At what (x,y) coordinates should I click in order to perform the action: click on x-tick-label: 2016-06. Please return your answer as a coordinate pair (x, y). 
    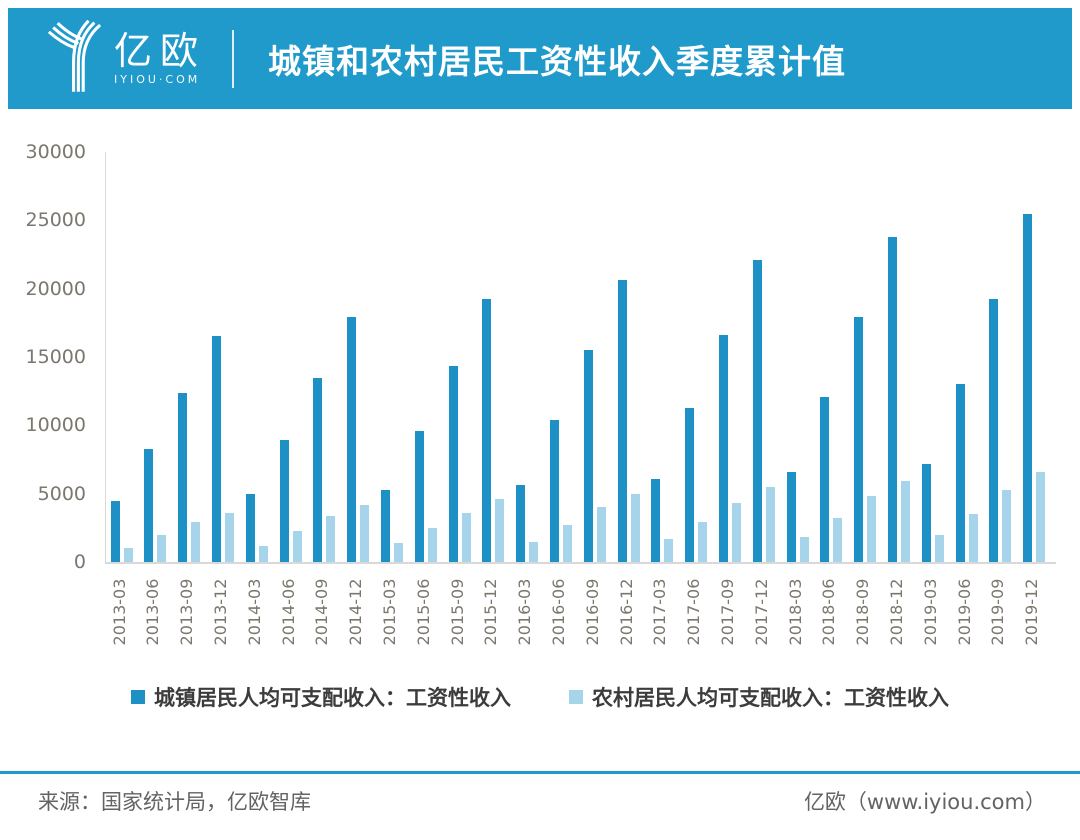
    Looking at the image, I should click on (558, 612).